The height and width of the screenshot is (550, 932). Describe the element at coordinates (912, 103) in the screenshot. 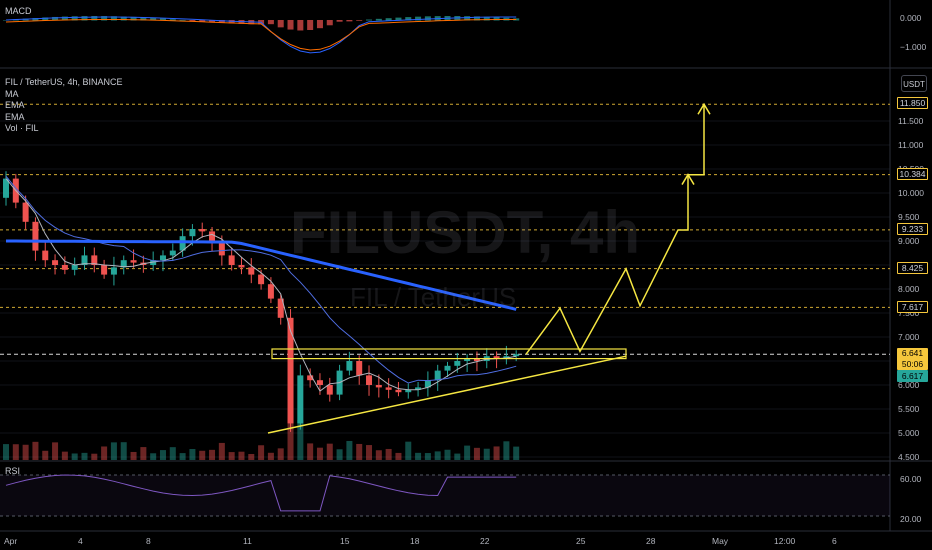

I see `level-tag-11850: 11.850` at that location.